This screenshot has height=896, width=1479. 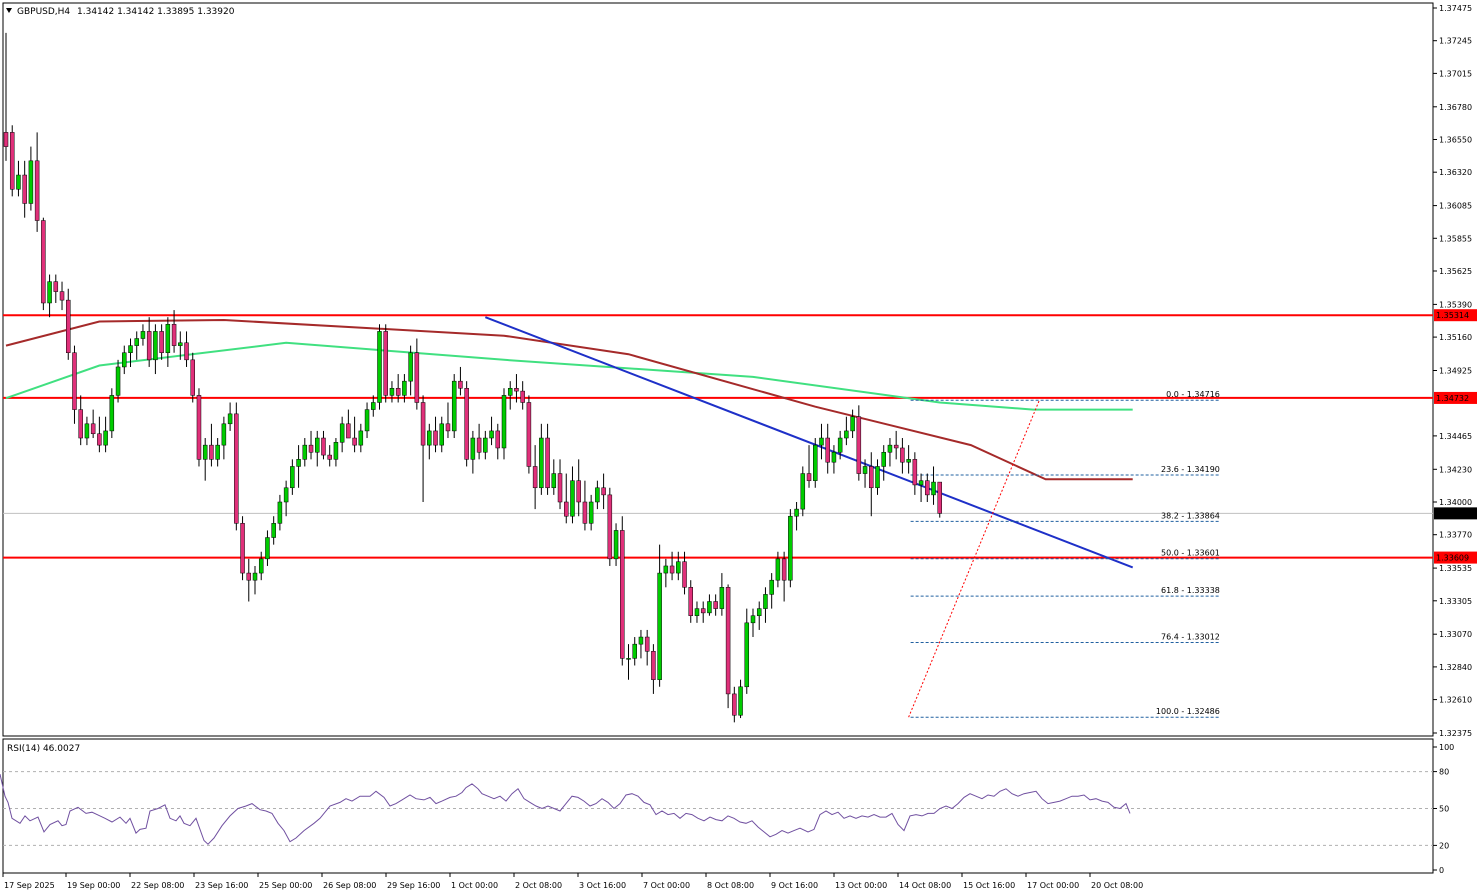 I want to click on trendline, so click(x=809, y=442).